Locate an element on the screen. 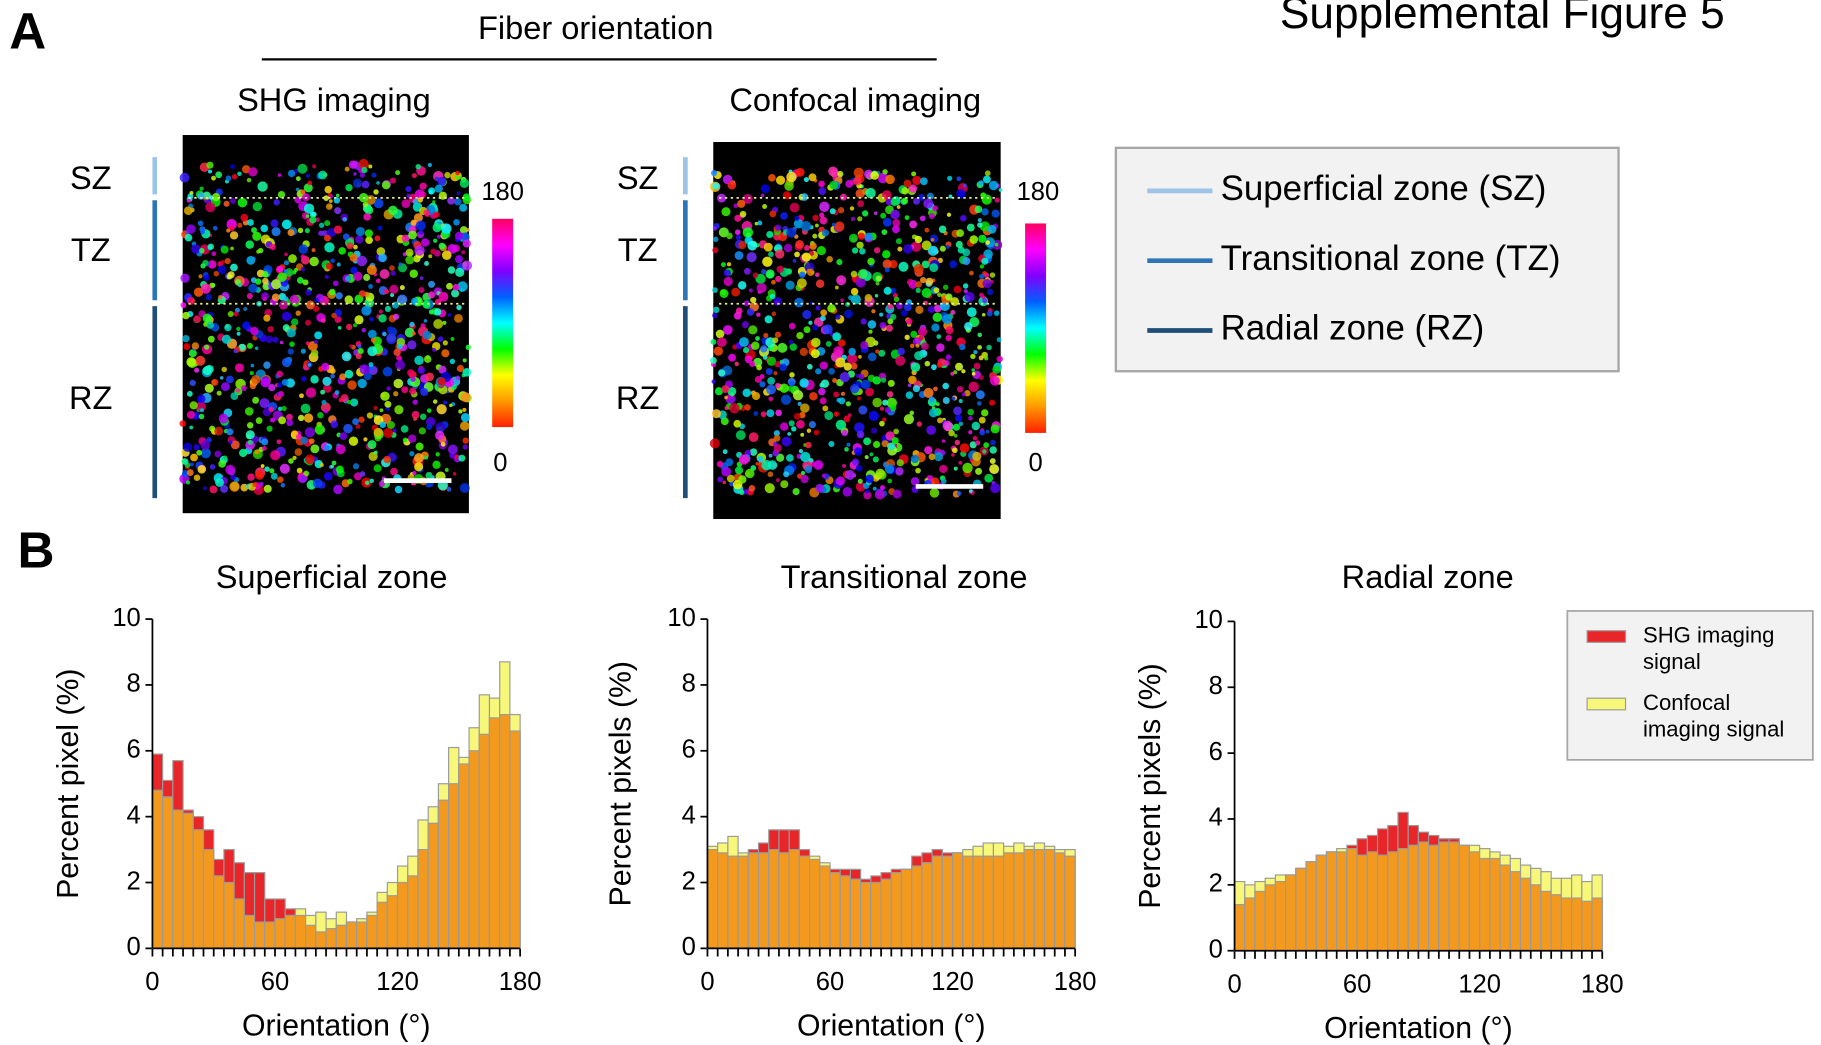 The image size is (1821, 1045). legend-swatch is located at coordinates (1606, 636).